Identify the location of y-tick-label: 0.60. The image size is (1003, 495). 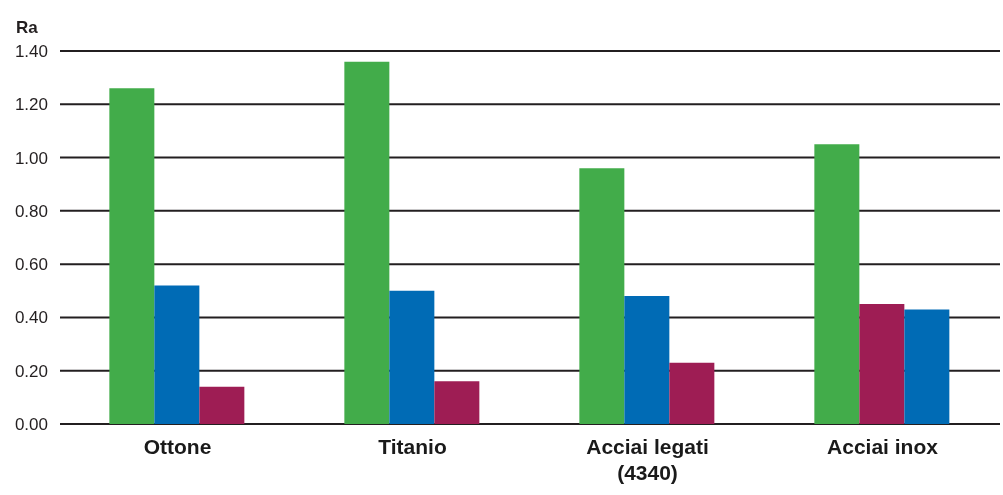
(31, 265).